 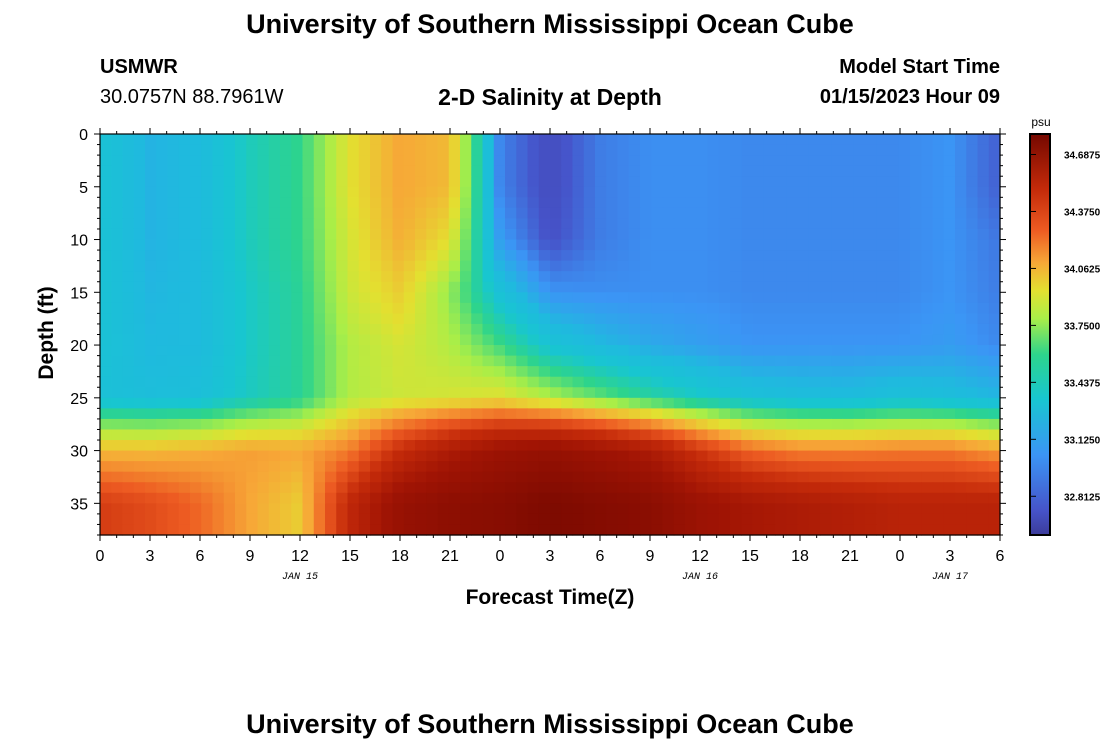 What do you see at coordinates (1082, 383) in the screenshot?
I see `colorbar-tick-label: 33.4375` at bounding box center [1082, 383].